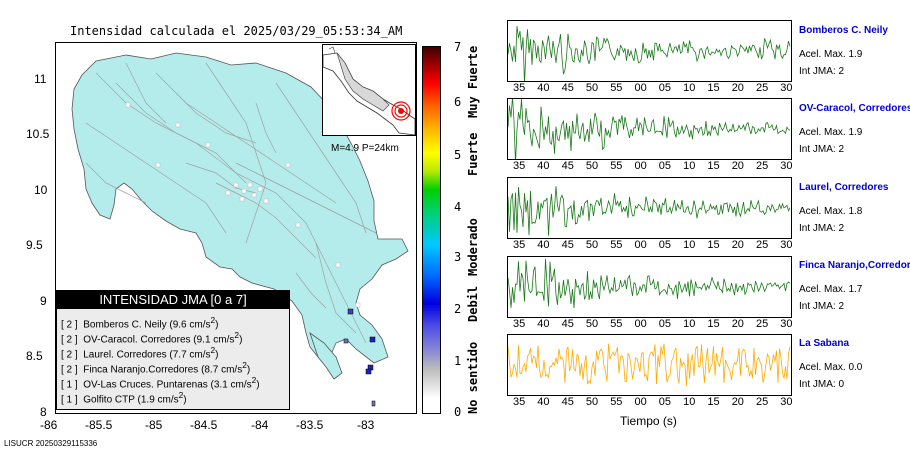  I want to click on lat-tick-11: 11, so click(40, 79).